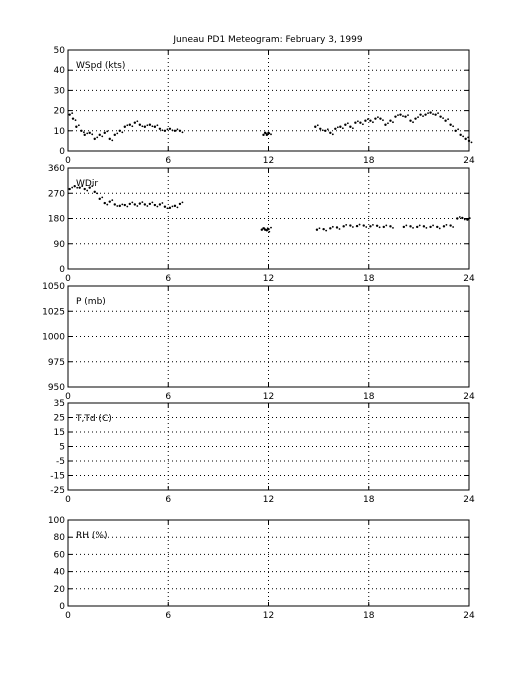 The width and height of the screenshot is (520, 683). What do you see at coordinates (91, 536) in the screenshot?
I see `panel-label: RH (%)` at bounding box center [91, 536].